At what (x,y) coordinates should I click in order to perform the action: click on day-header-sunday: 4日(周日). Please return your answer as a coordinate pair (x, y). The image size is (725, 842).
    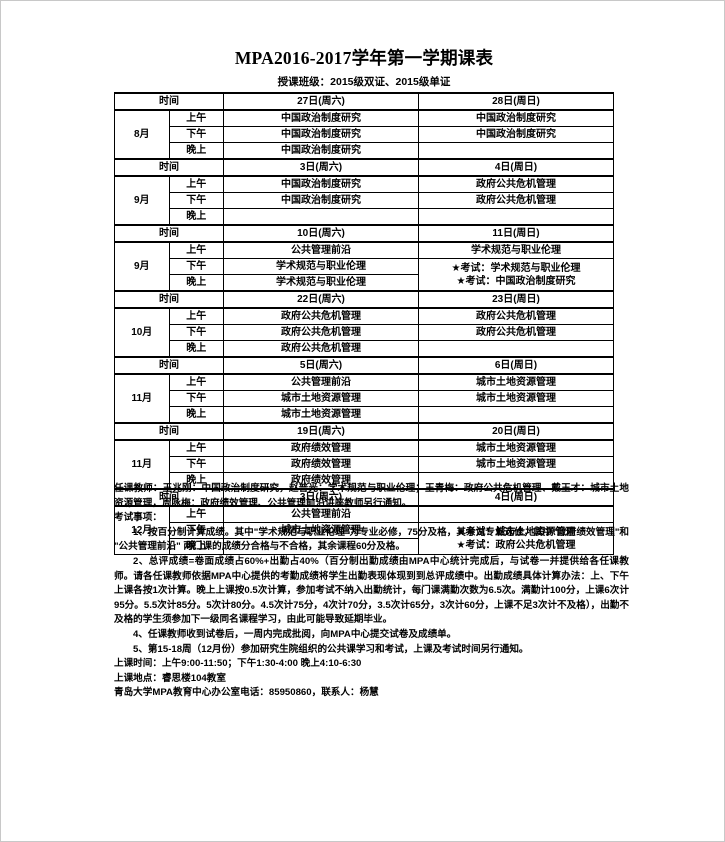
    Looking at the image, I should click on (516, 167).